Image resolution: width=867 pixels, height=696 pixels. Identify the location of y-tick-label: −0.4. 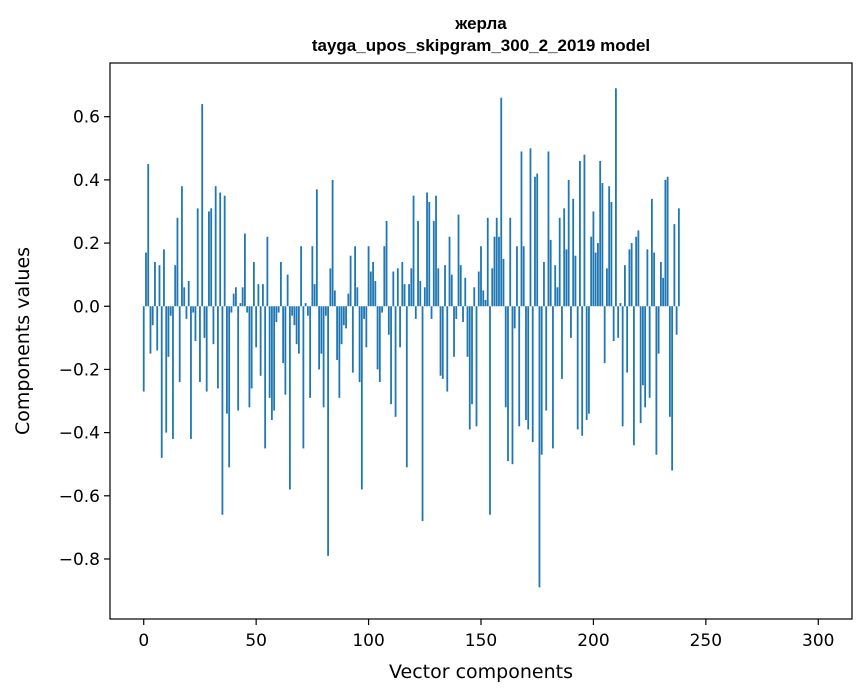
(79, 434).